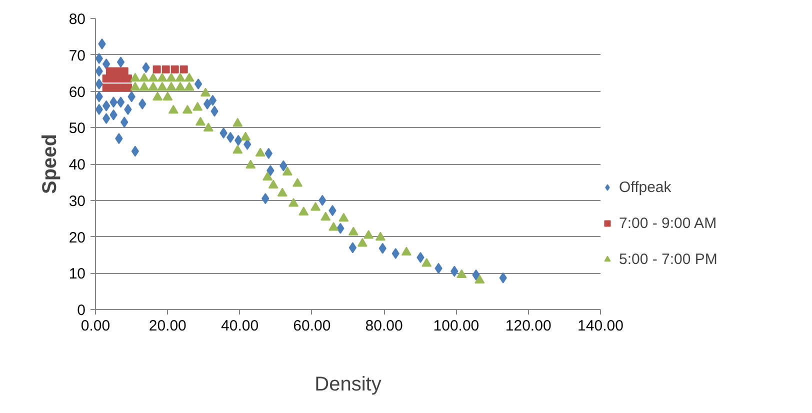 This screenshot has height=413, width=812. Describe the element at coordinates (77, 129) in the screenshot. I see `y-tick-label: 50` at that location.